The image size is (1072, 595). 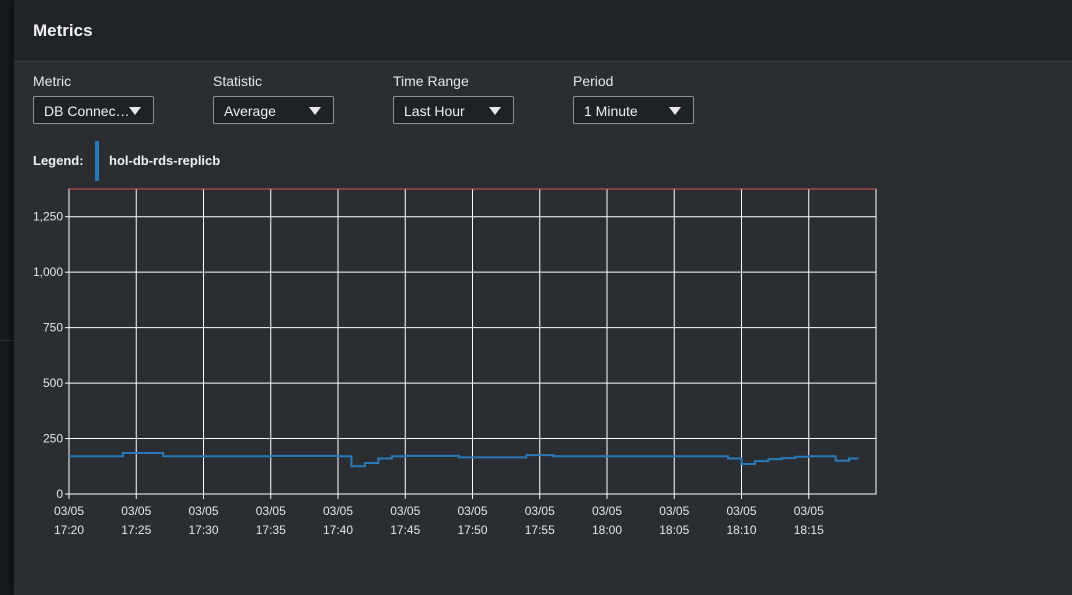 I want to click on legend-swatch, so click(x=97, y=161).